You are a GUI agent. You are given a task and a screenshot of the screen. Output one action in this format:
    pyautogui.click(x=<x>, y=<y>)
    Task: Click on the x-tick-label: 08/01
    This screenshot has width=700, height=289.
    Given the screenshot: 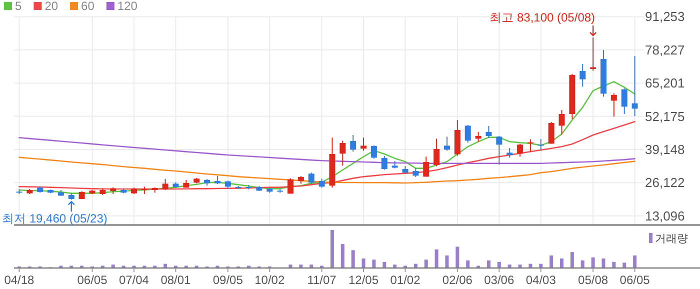 What is the action you would take?
    pyautogui.click(x=176, y=280)
    